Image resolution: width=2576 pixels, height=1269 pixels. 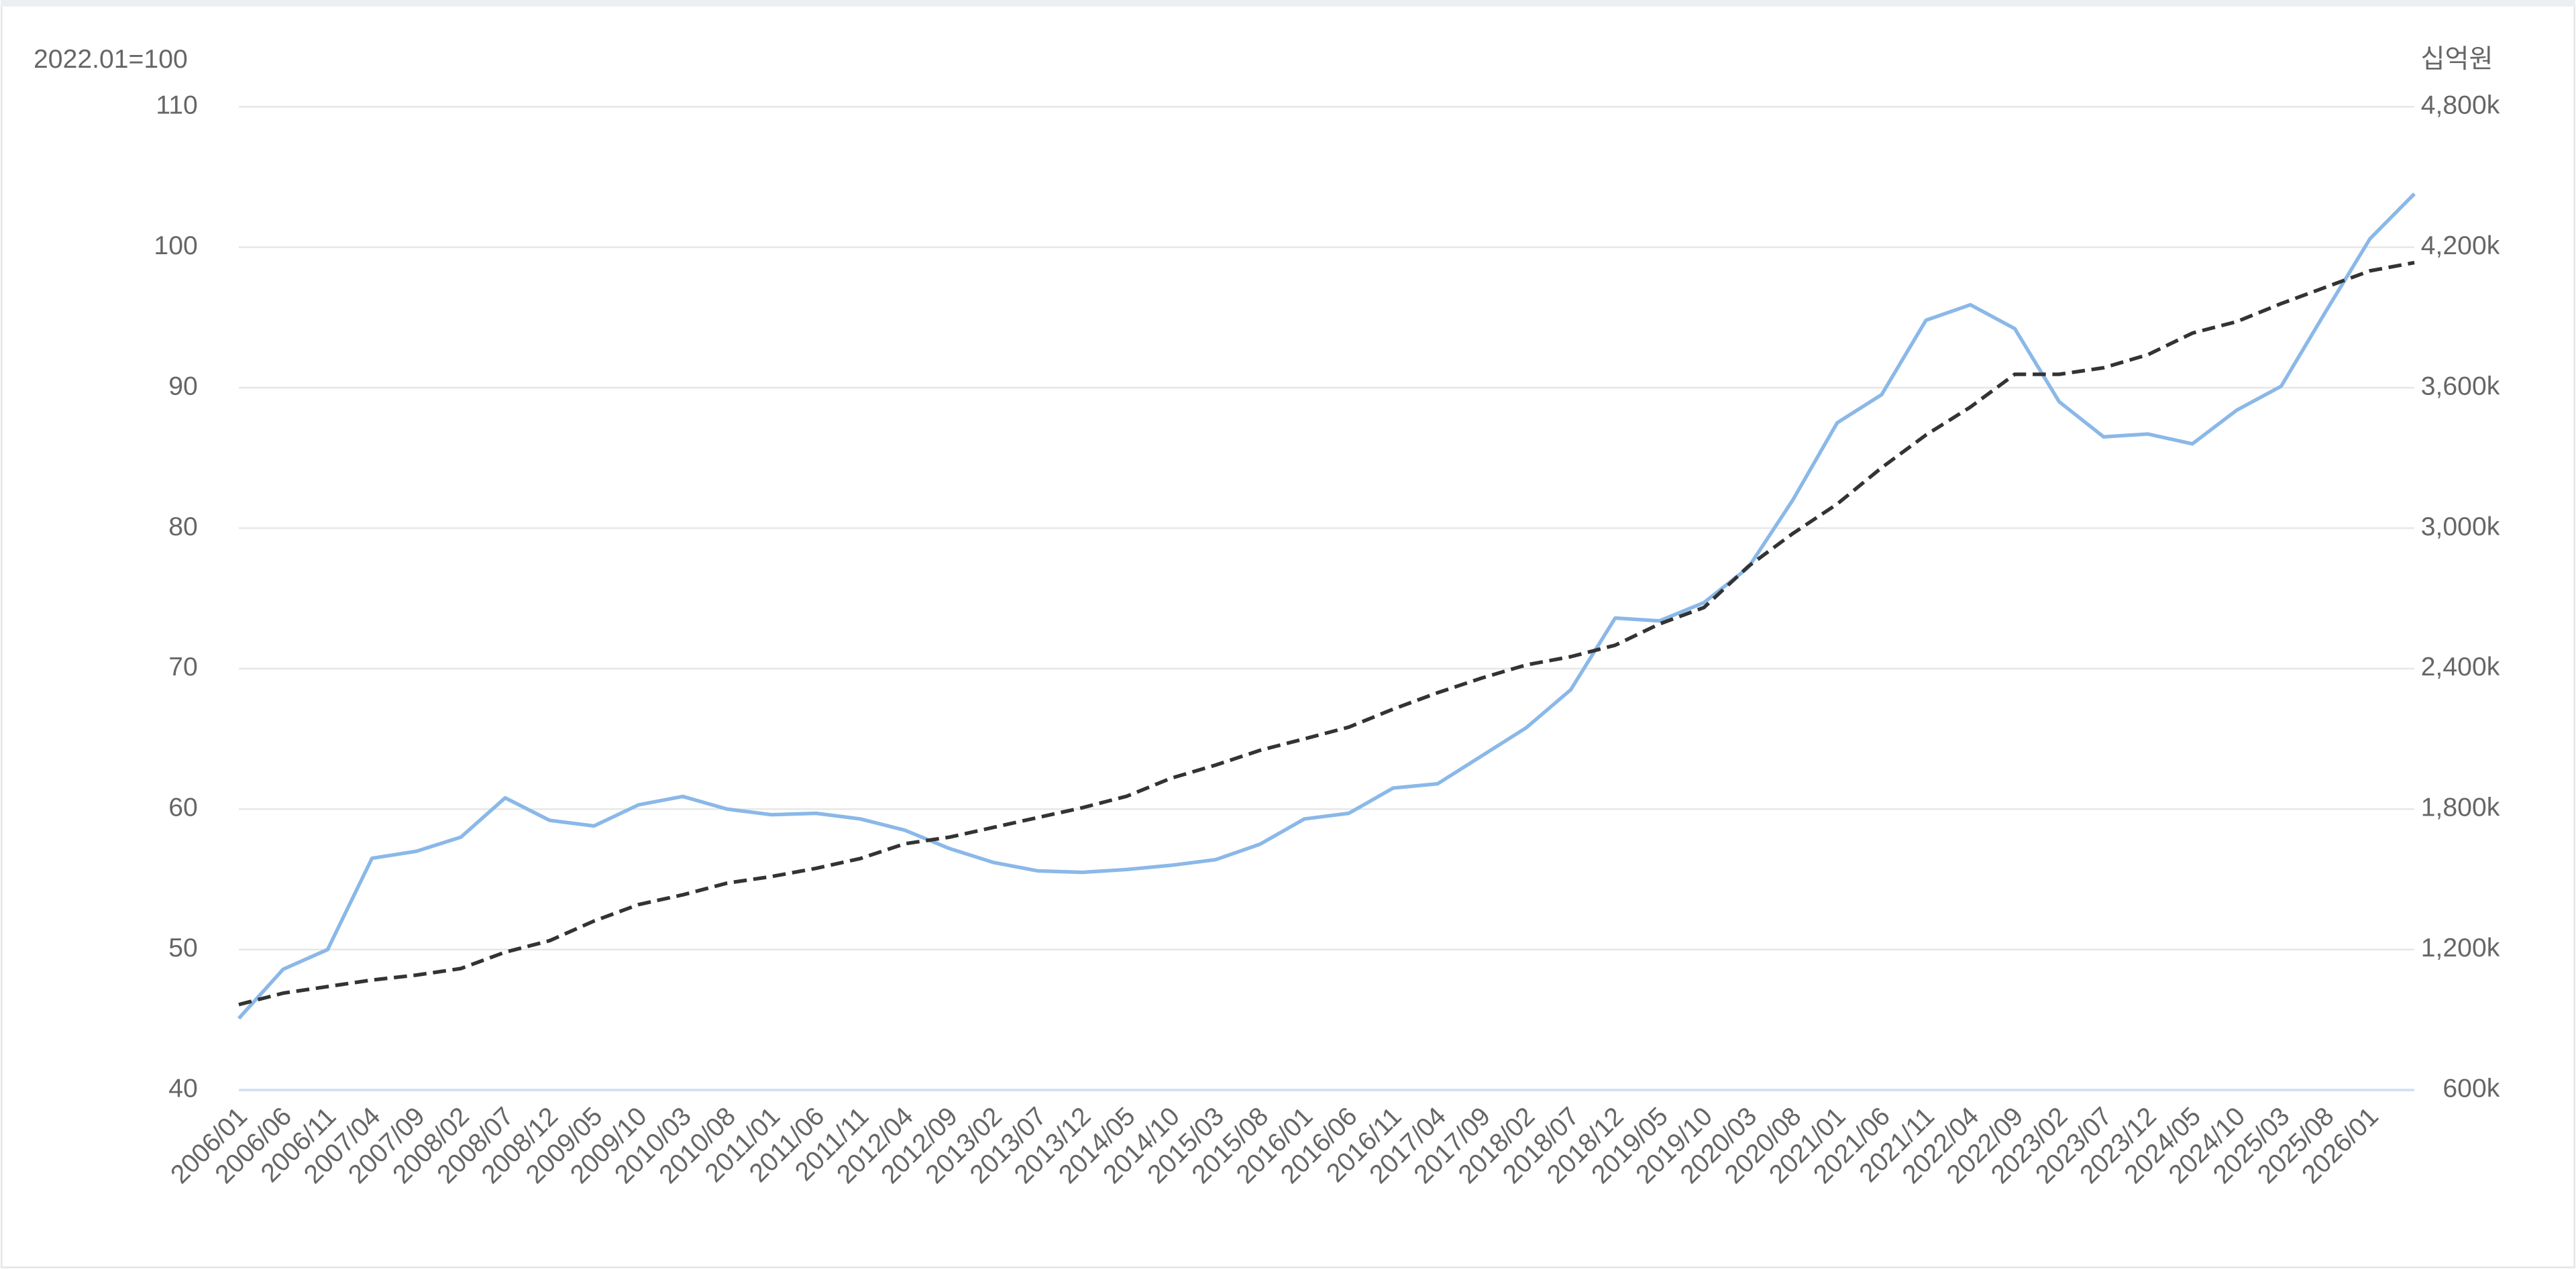 What do you see at coordinates (183, 807) in the screenshot?
I see `y-tick-label: 60` at bounding box center [183, 807].